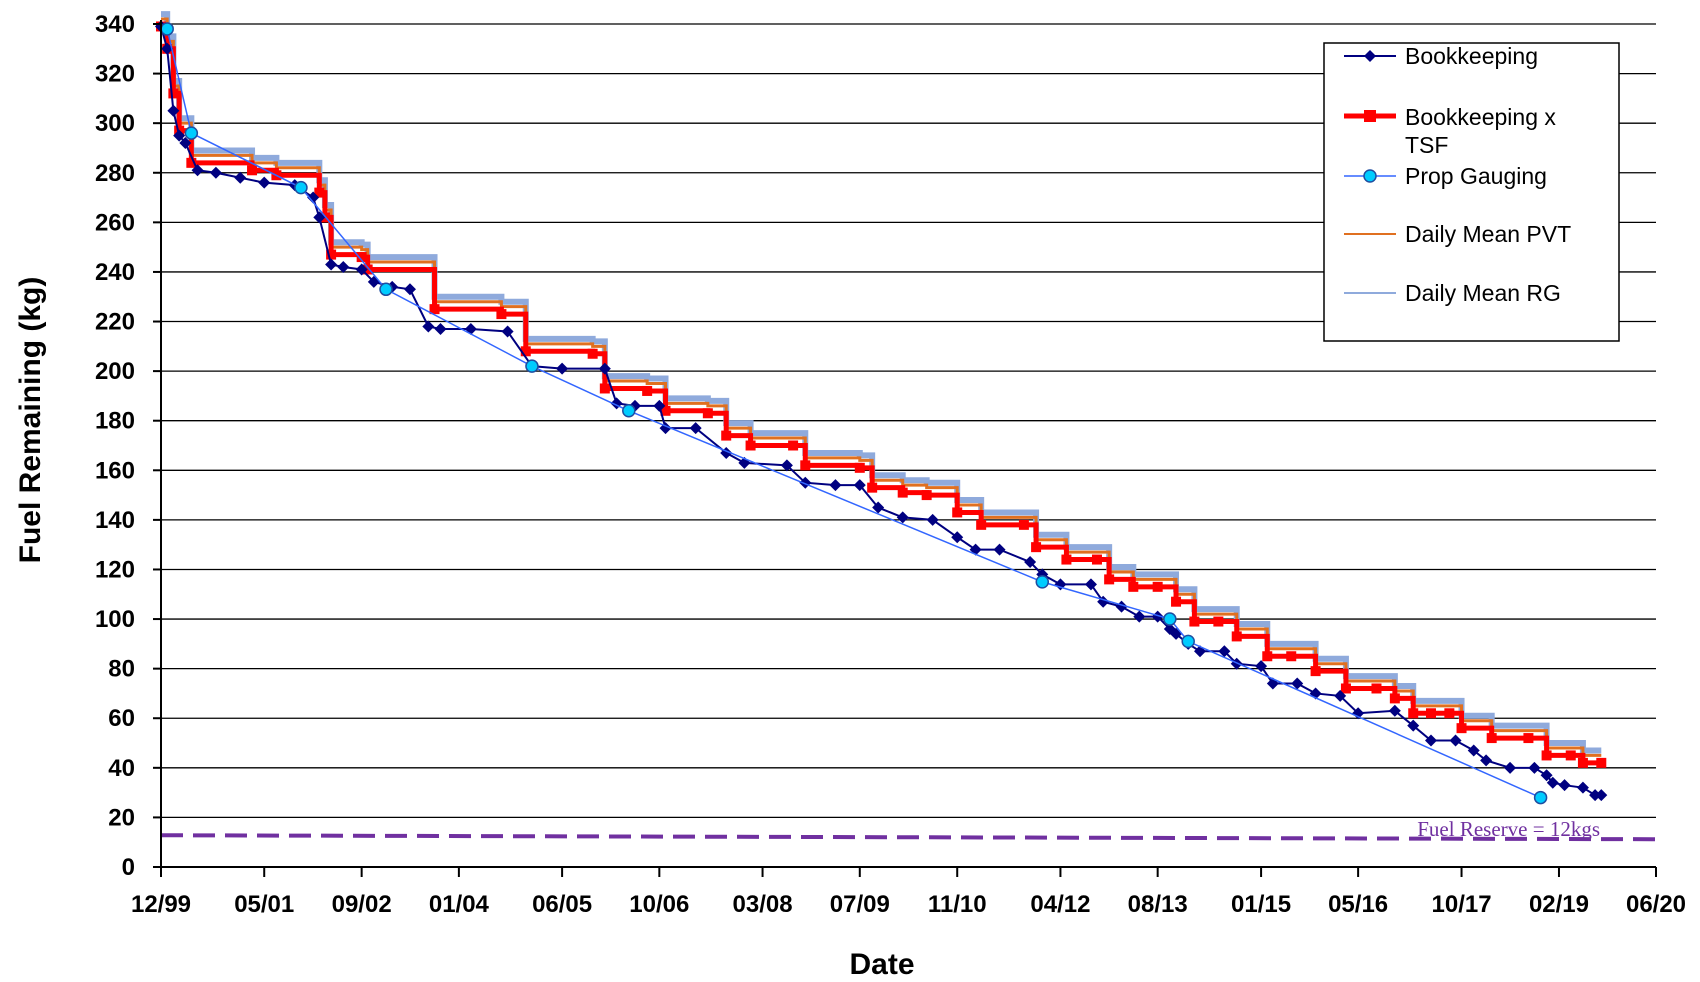 Image resolution: width=1700 pixels, height=982 pixels. I want to click on x-tick-label: 02/19, so click(1559, 904).